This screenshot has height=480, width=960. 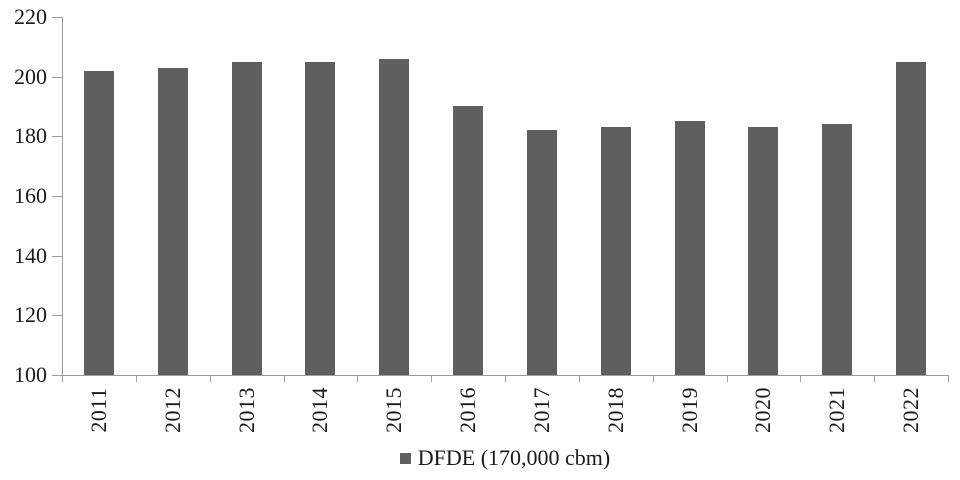 What do you see at coordinates (689, 410) in the screenshot?
I see `x-tick-label: 2019` at bounding box center [689, 410].